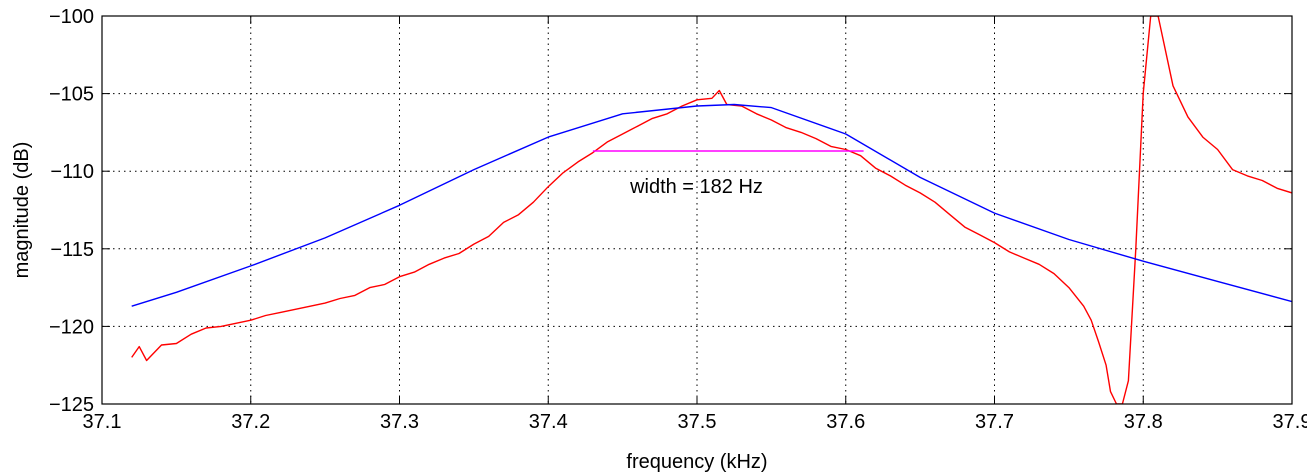 This screenshot has width=1307, height=474. I want to click on width-annotation: width = 182 Hz, so click(696, 187).